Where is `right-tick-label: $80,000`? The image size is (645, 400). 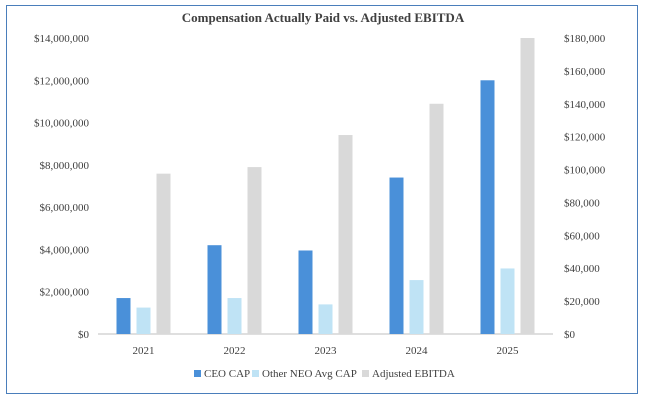 right-tick-label: $80,000 is located at coordinates (582, 203).